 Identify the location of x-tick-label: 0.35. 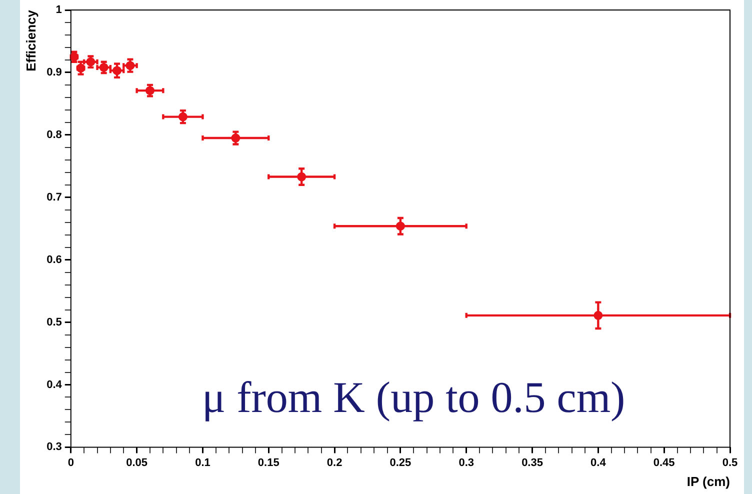
(532, 462).